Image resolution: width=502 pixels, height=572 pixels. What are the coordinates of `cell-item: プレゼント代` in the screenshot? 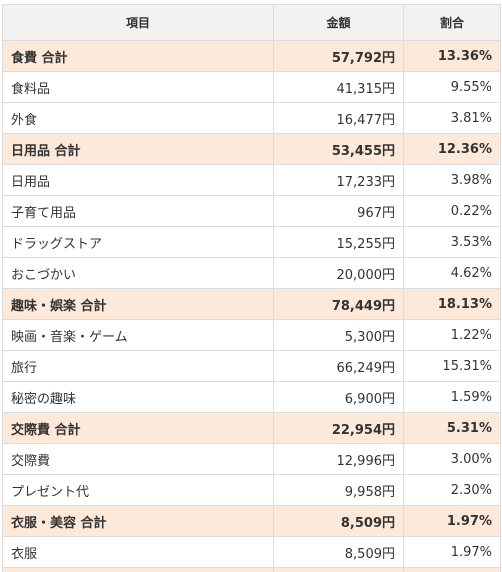 It's located at (138, 490).